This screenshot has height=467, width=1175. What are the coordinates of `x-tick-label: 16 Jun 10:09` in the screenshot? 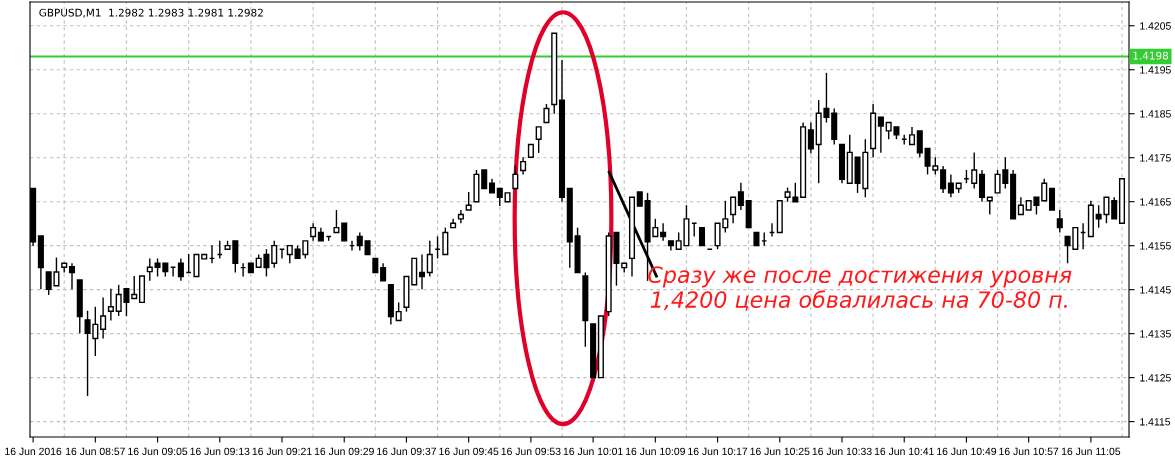 It's located at (655, 451).